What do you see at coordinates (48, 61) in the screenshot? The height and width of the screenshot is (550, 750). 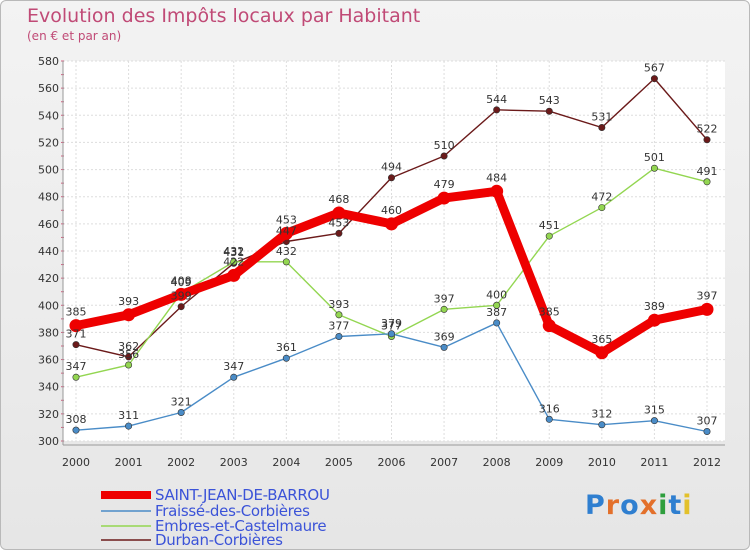 I see `y-tick-label: 580` at bounding box center [48, 61].